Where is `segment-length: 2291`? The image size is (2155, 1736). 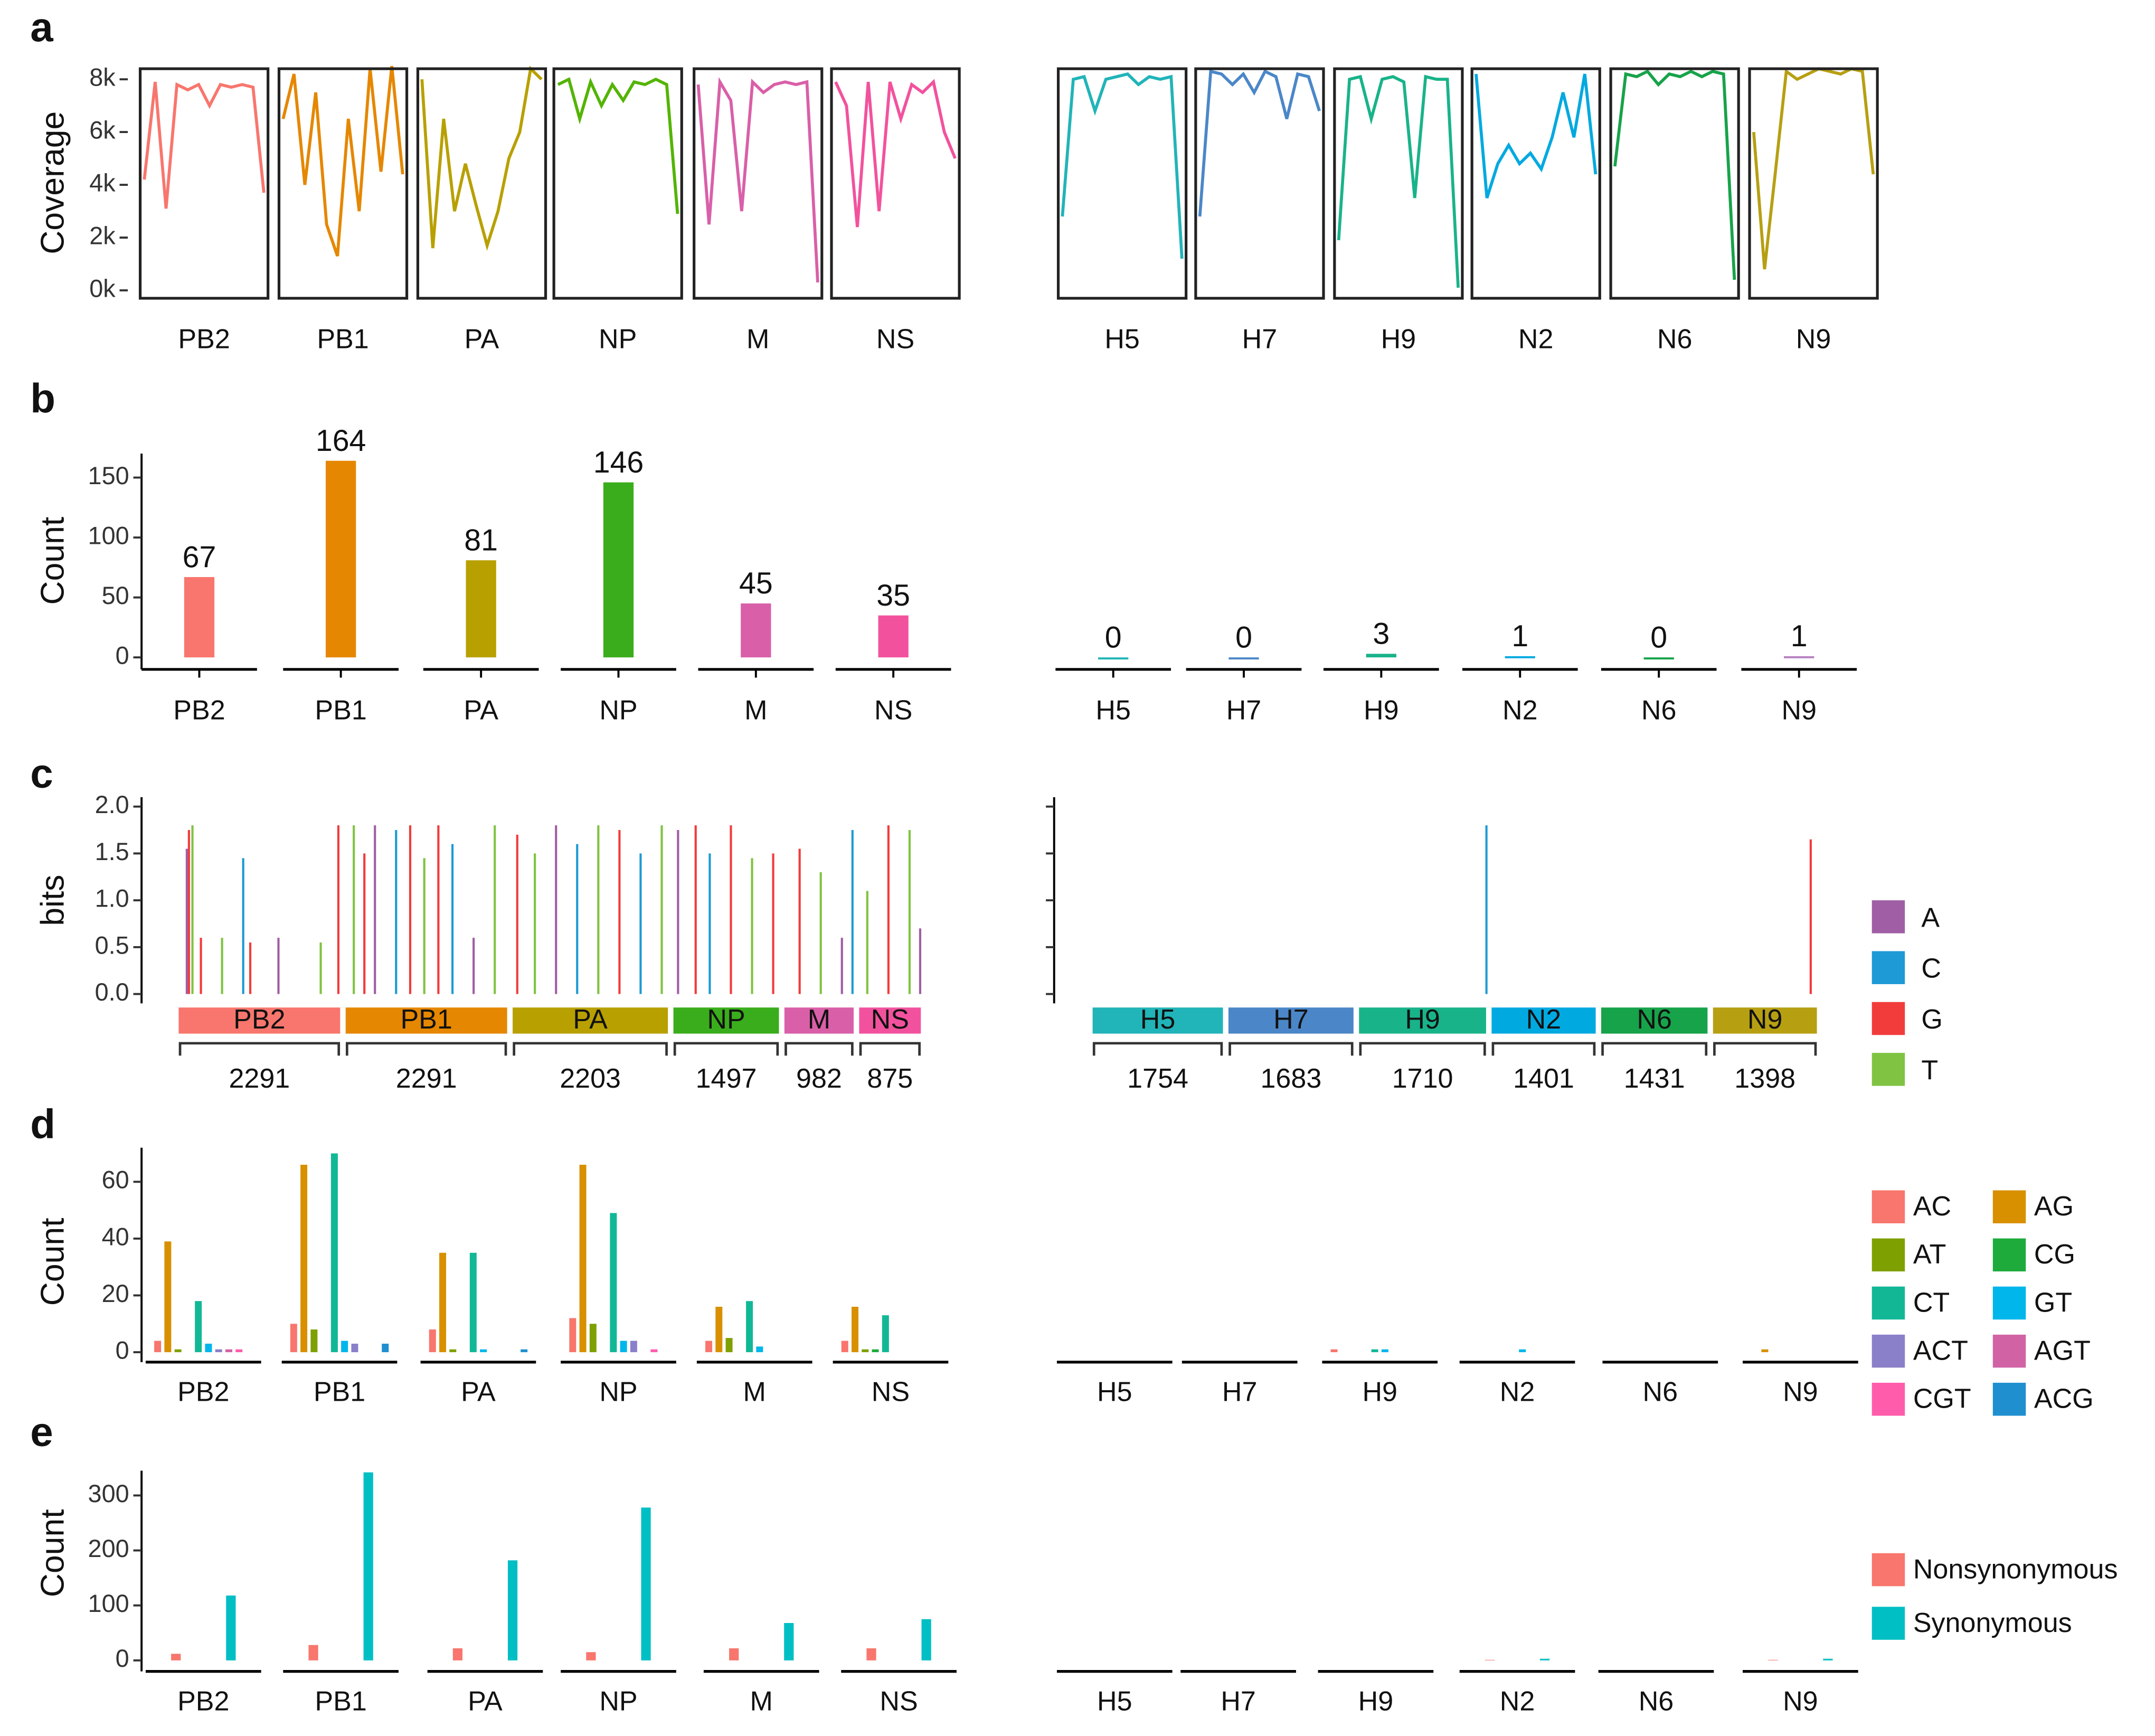 segment-length: 2291 is located at coordinates (259, 1078).